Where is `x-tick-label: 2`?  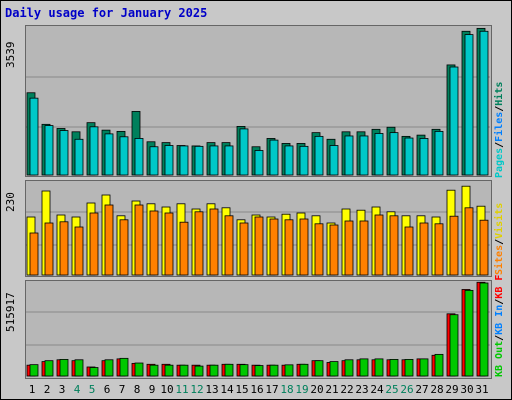 x-tick-label: 2 is located at coordinates (47, 389).